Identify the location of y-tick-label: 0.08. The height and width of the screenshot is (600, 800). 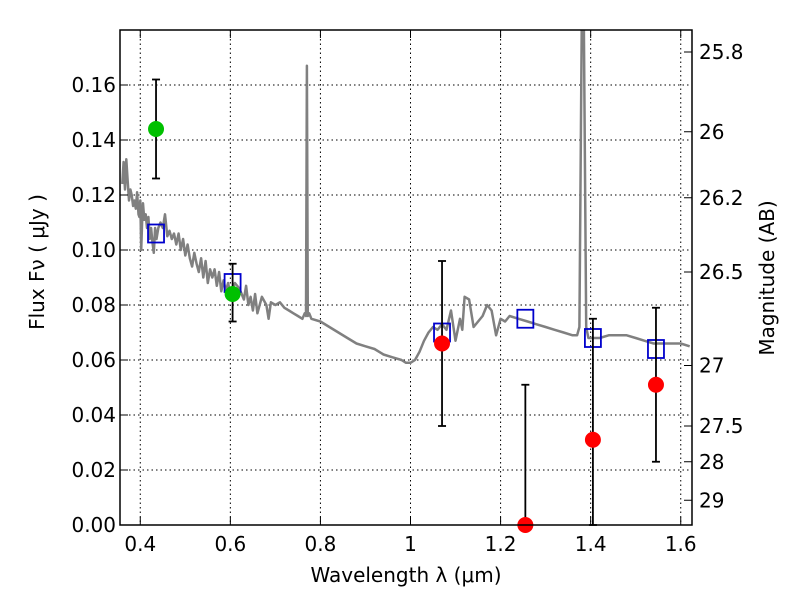
(93, 305).